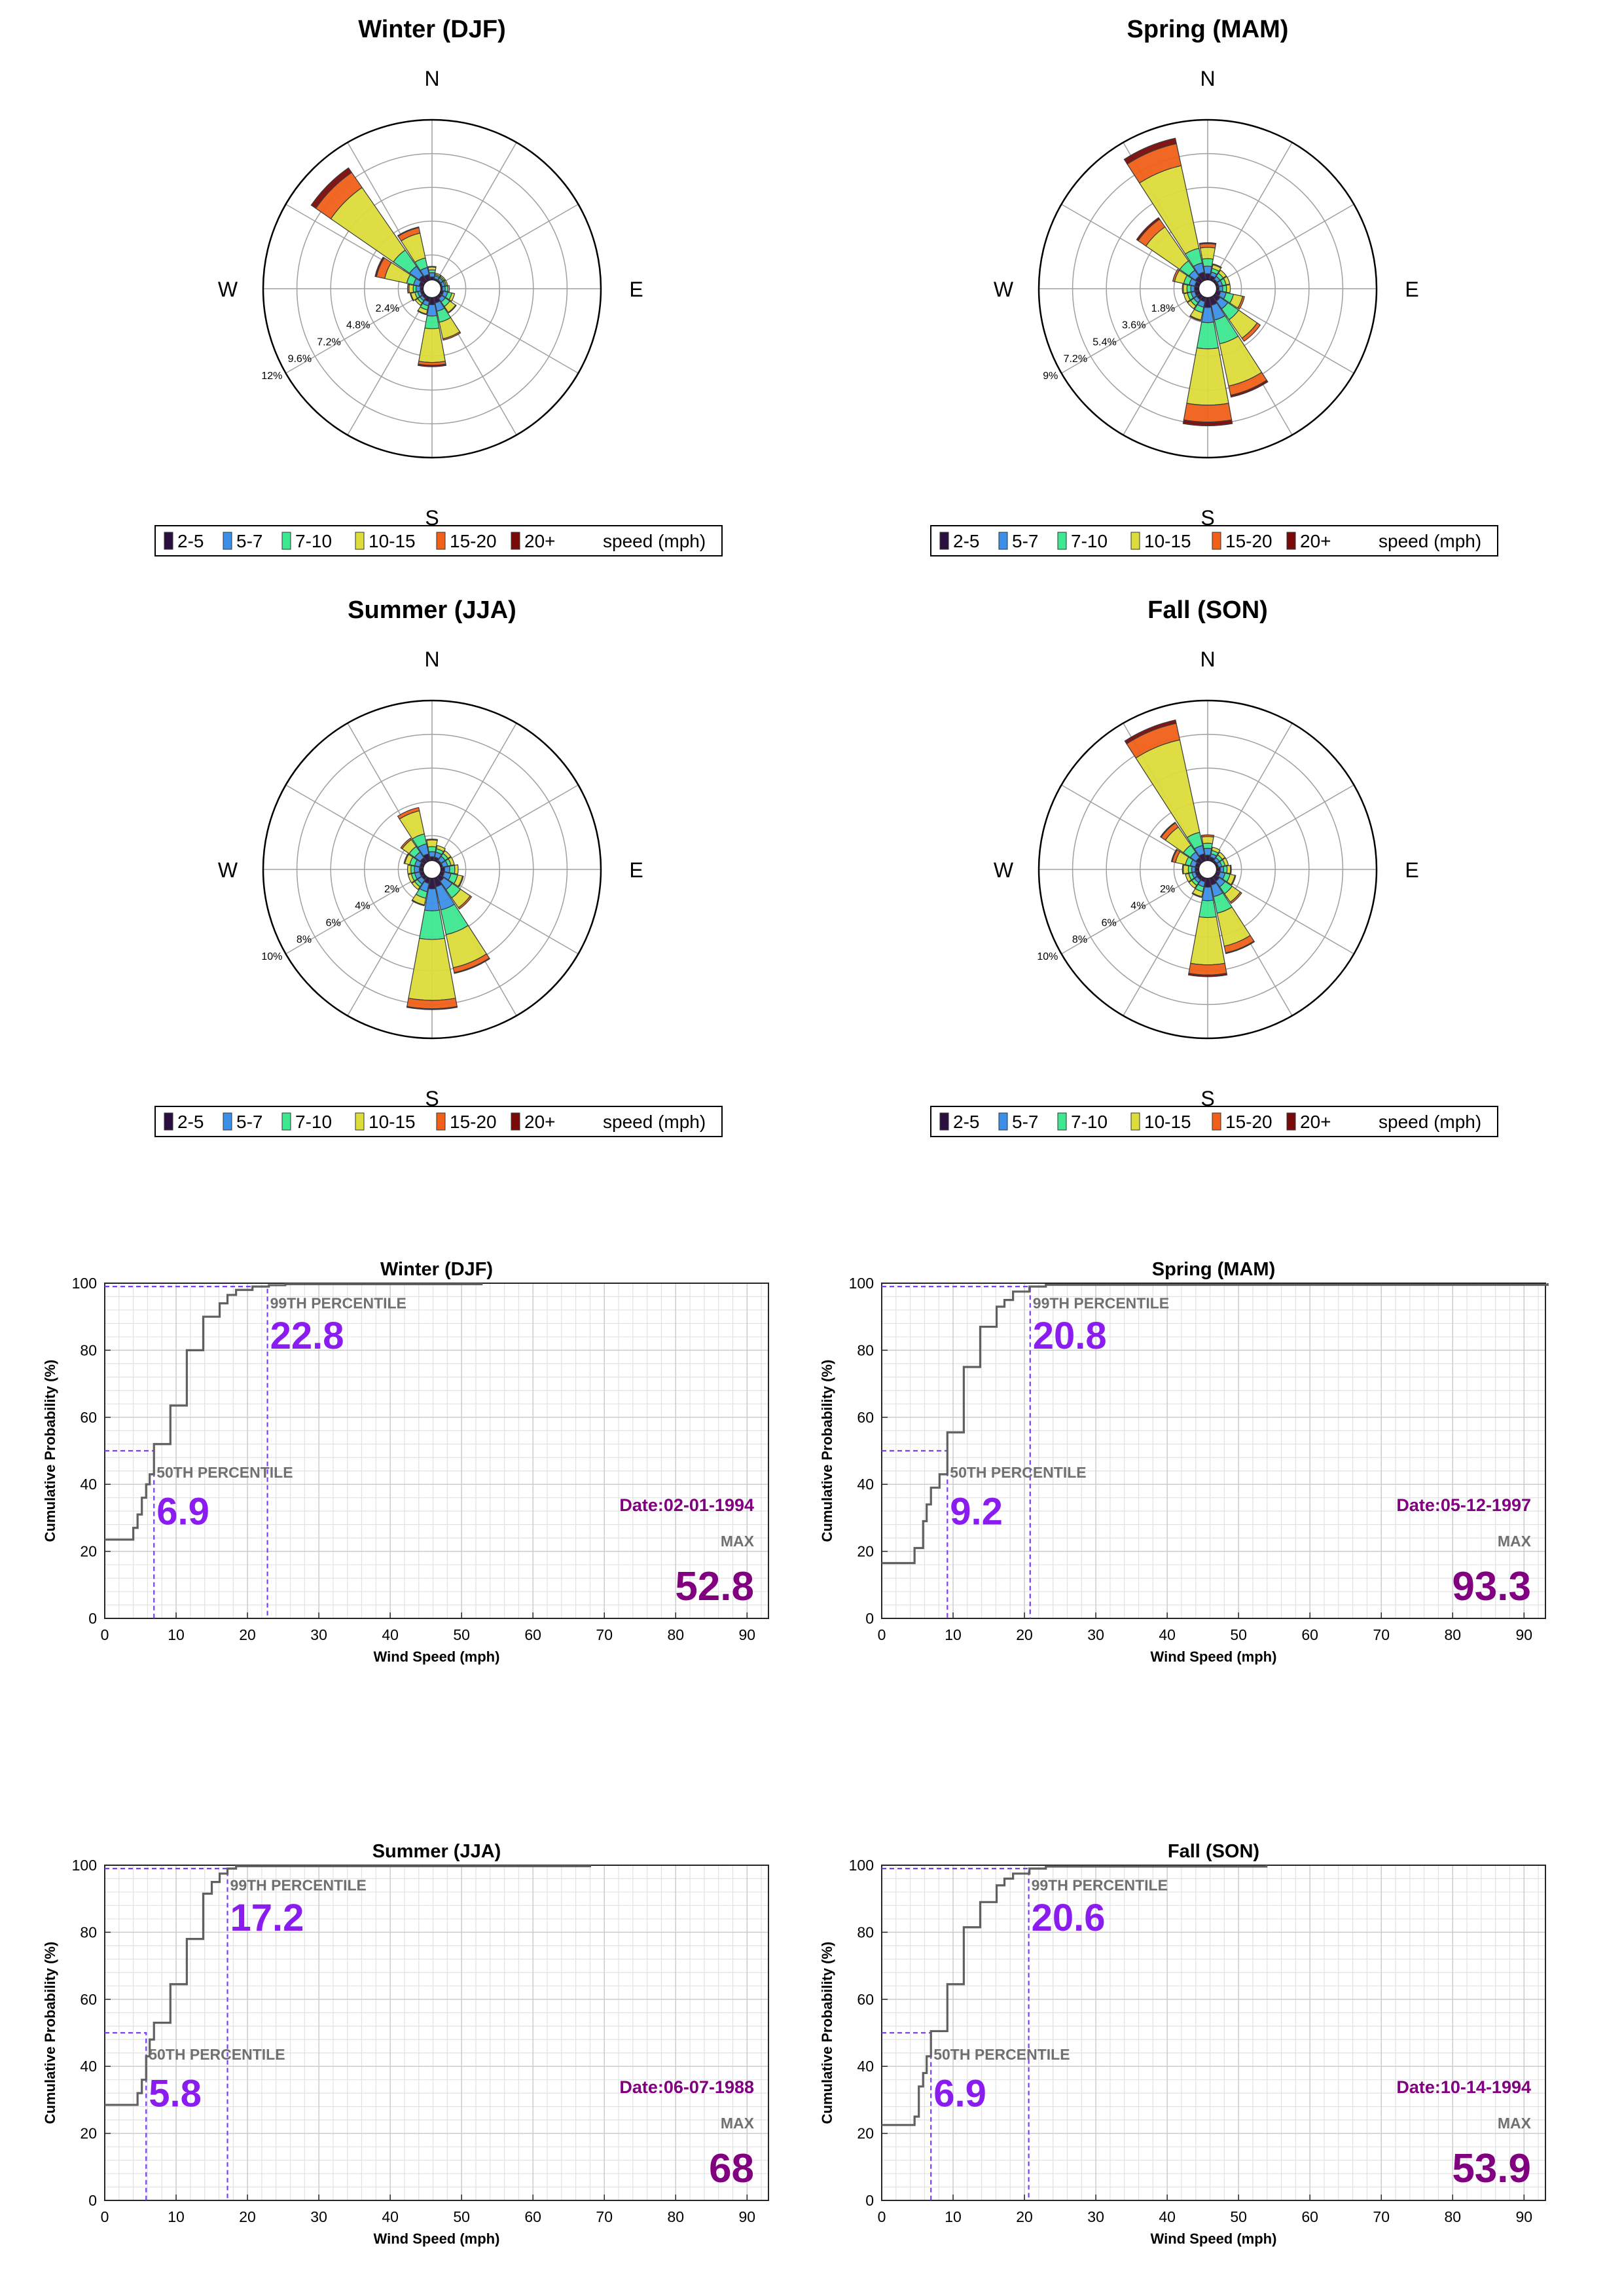  Describe the element at coordinates (869, 1618) in the screenshot. I see `y-tick-label: 0` at that location.